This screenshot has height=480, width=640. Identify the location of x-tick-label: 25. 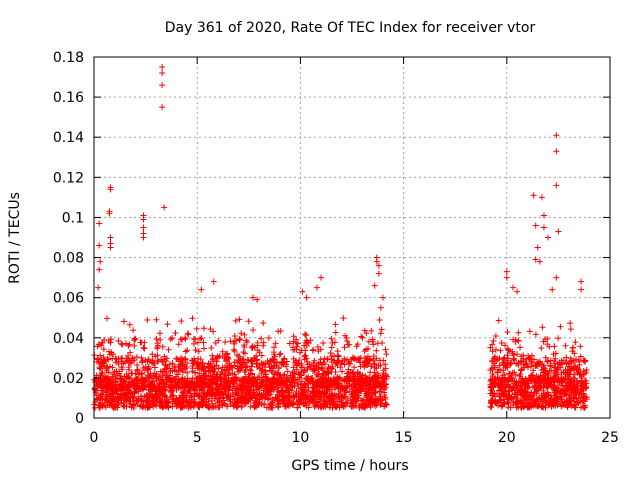
(610, 438).